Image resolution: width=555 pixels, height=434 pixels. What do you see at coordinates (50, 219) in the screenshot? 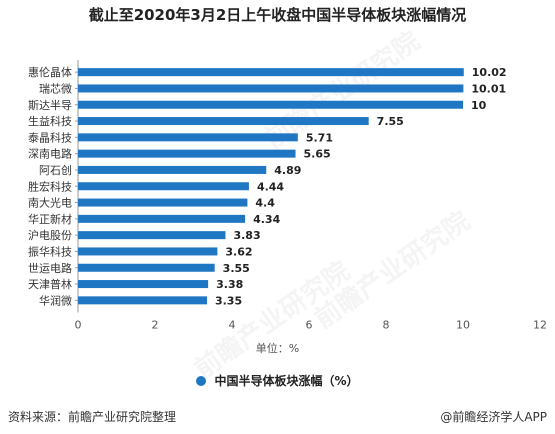
I see `y-tick-label: 华正新材` at bounding box center [50, 219].